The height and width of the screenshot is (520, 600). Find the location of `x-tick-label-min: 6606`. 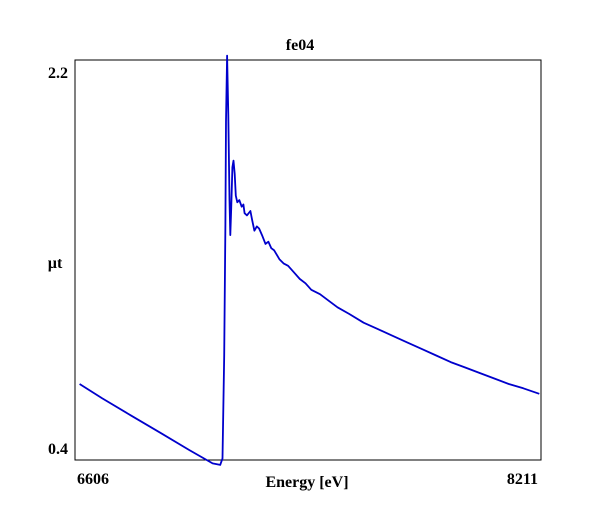

x-tick-label-min: 6606 is located at coordinates (93, 479).